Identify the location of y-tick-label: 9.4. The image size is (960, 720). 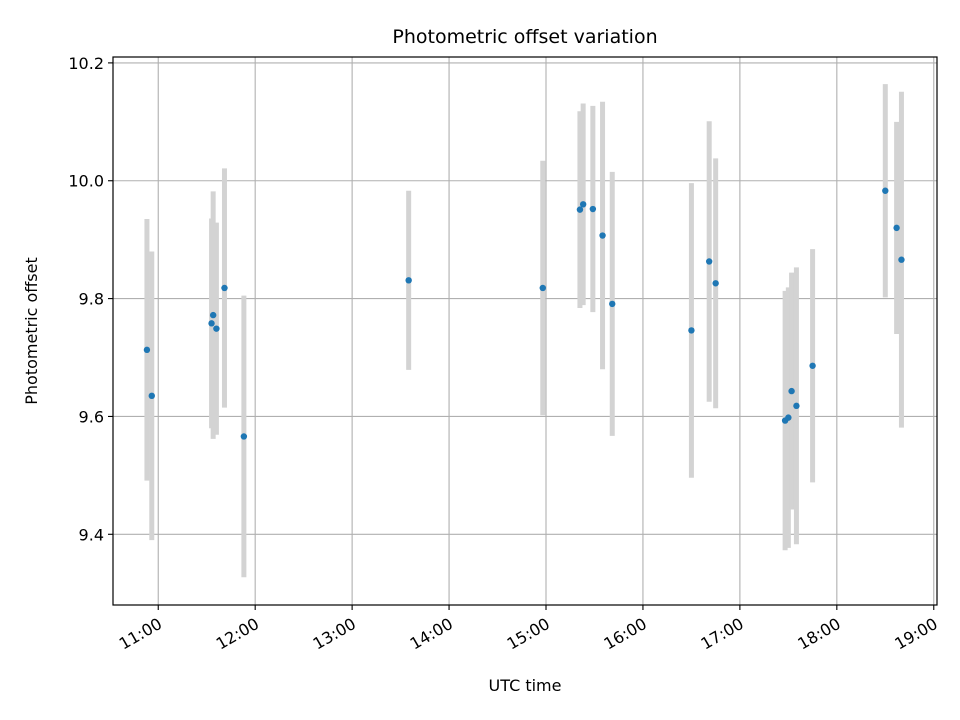
(91, 534).